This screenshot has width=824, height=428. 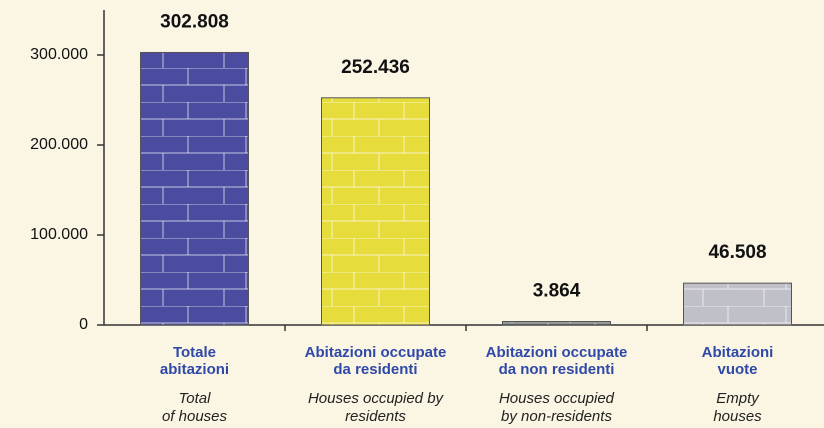 I want to click on x-tick-label: da non residenti, so click(x=557, y=369).